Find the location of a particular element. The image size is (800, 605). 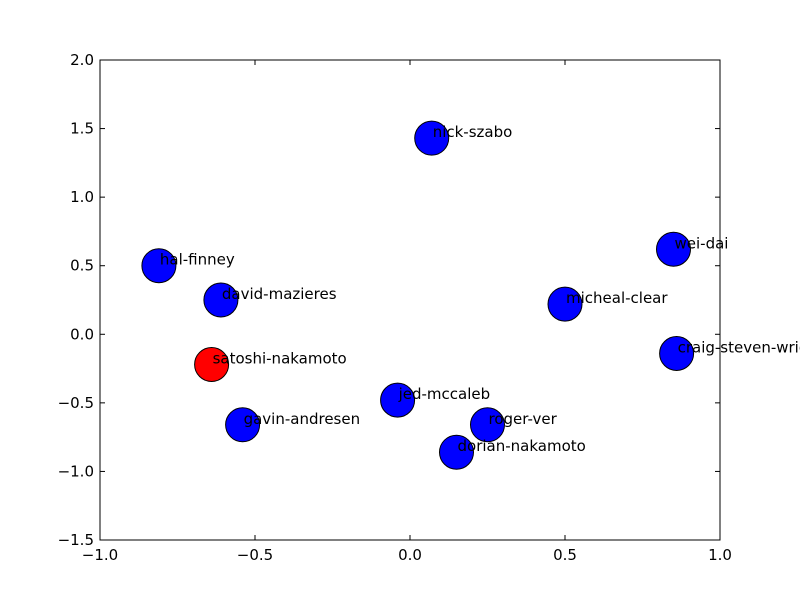

data-point-craig-steven-wright is located at coordinates (677, 353).